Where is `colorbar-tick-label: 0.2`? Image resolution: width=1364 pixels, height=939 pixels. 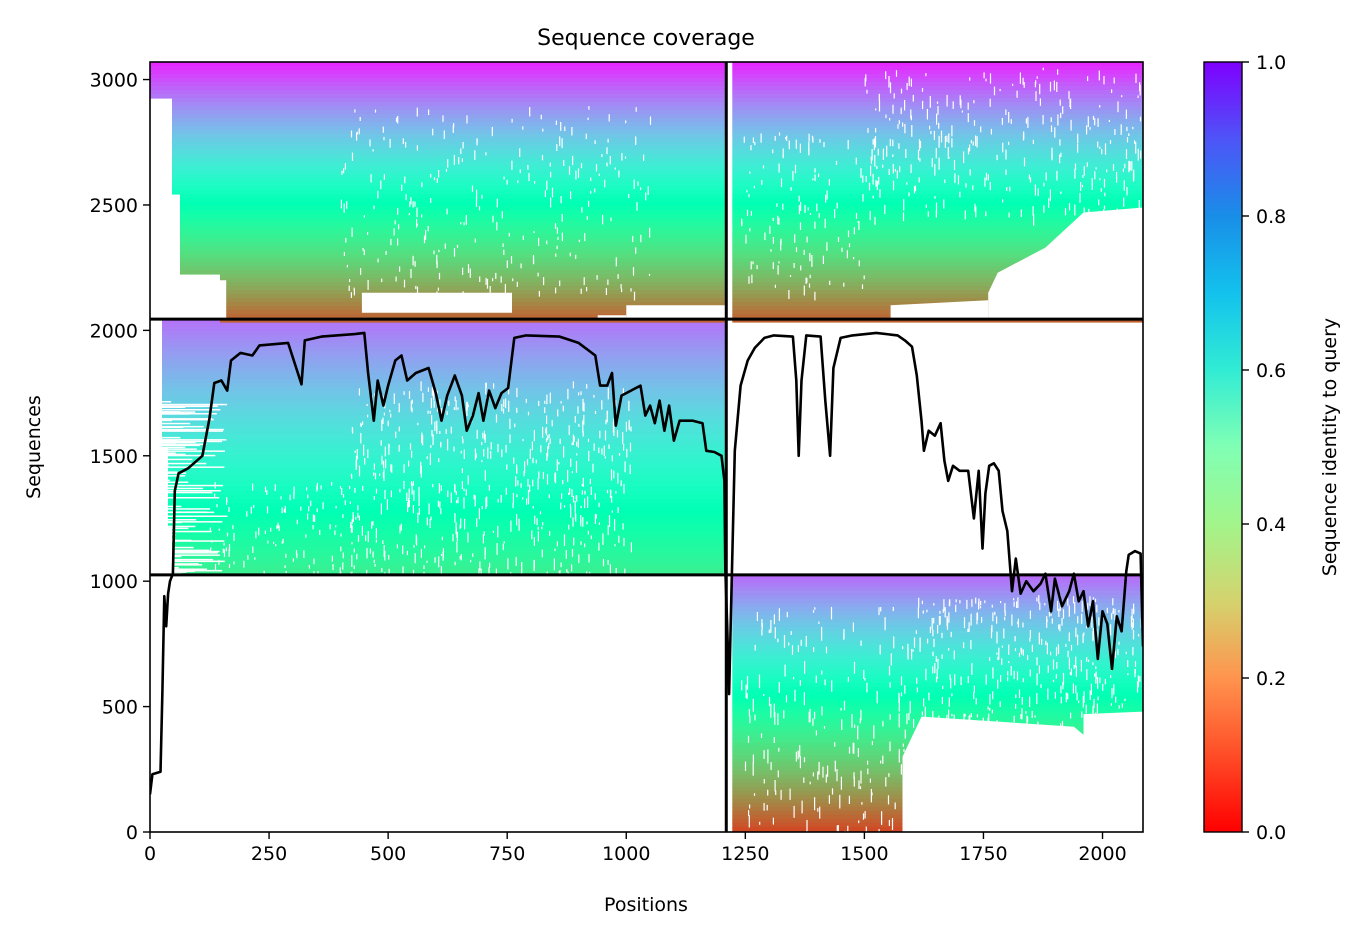 colorbar-tick-label: 0.2 is located at coordinates (1271, 679).